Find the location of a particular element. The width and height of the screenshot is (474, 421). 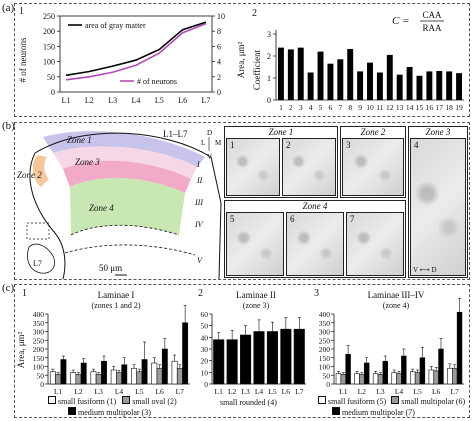

a1-y-axis-label: # of neurons is located at coordinates (23, 59).